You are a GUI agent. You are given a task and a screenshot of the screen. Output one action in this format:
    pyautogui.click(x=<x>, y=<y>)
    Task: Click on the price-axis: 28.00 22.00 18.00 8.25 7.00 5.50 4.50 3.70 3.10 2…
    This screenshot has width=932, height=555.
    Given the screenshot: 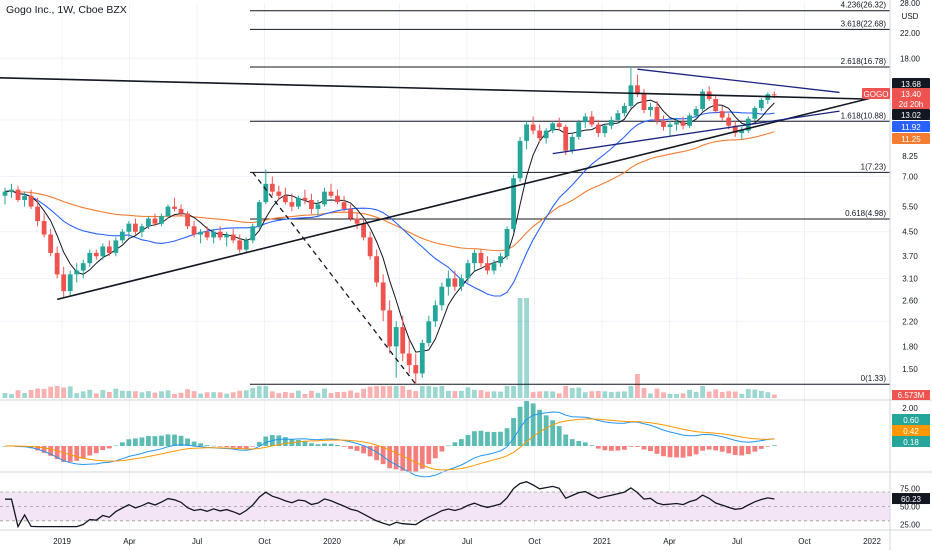 What is the action you would take?
    pyautogui.click(x=896, y=264)
    